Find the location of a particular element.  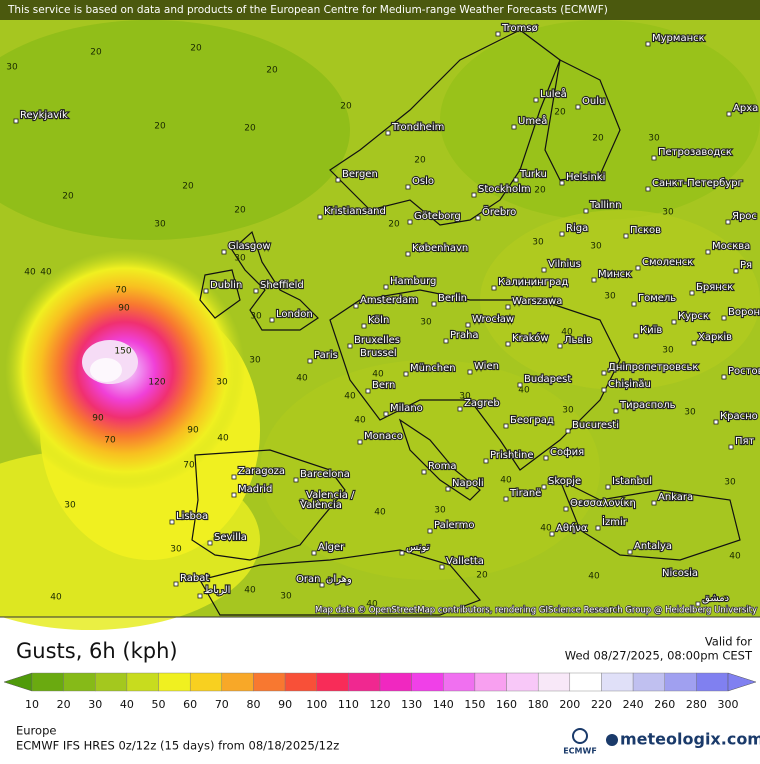

colorbar-tick-label: 220 is located at coordinates (601, 704).